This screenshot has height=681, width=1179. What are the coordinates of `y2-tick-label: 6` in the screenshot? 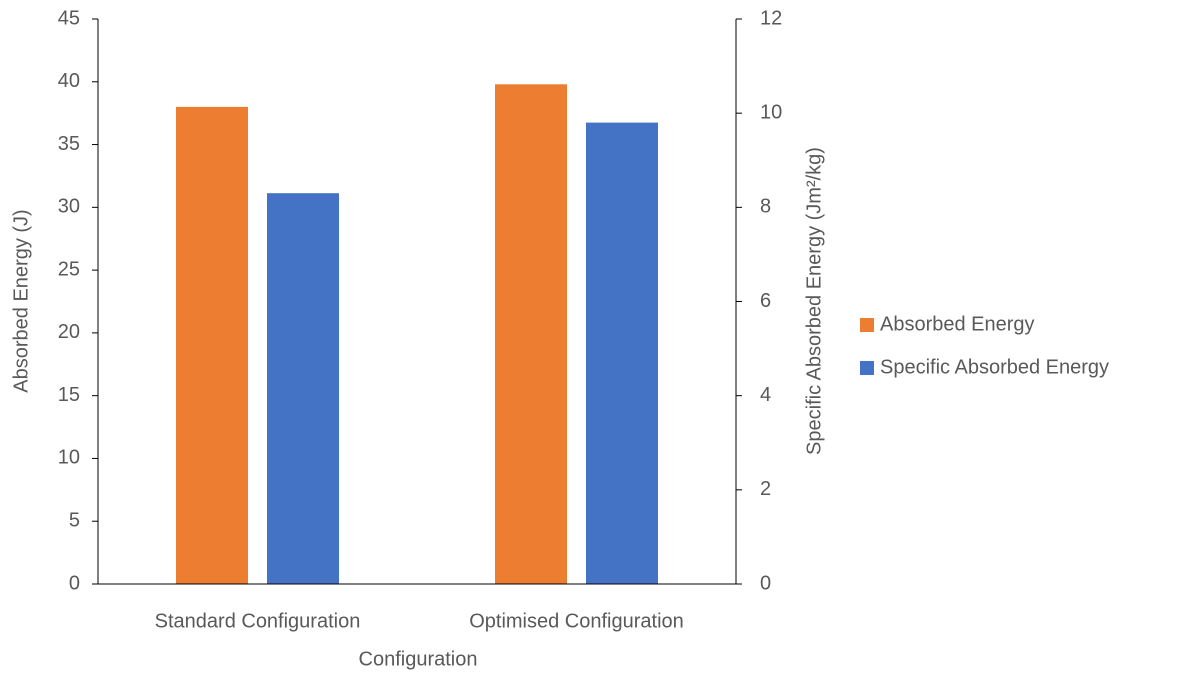 It's located at (765, 301).